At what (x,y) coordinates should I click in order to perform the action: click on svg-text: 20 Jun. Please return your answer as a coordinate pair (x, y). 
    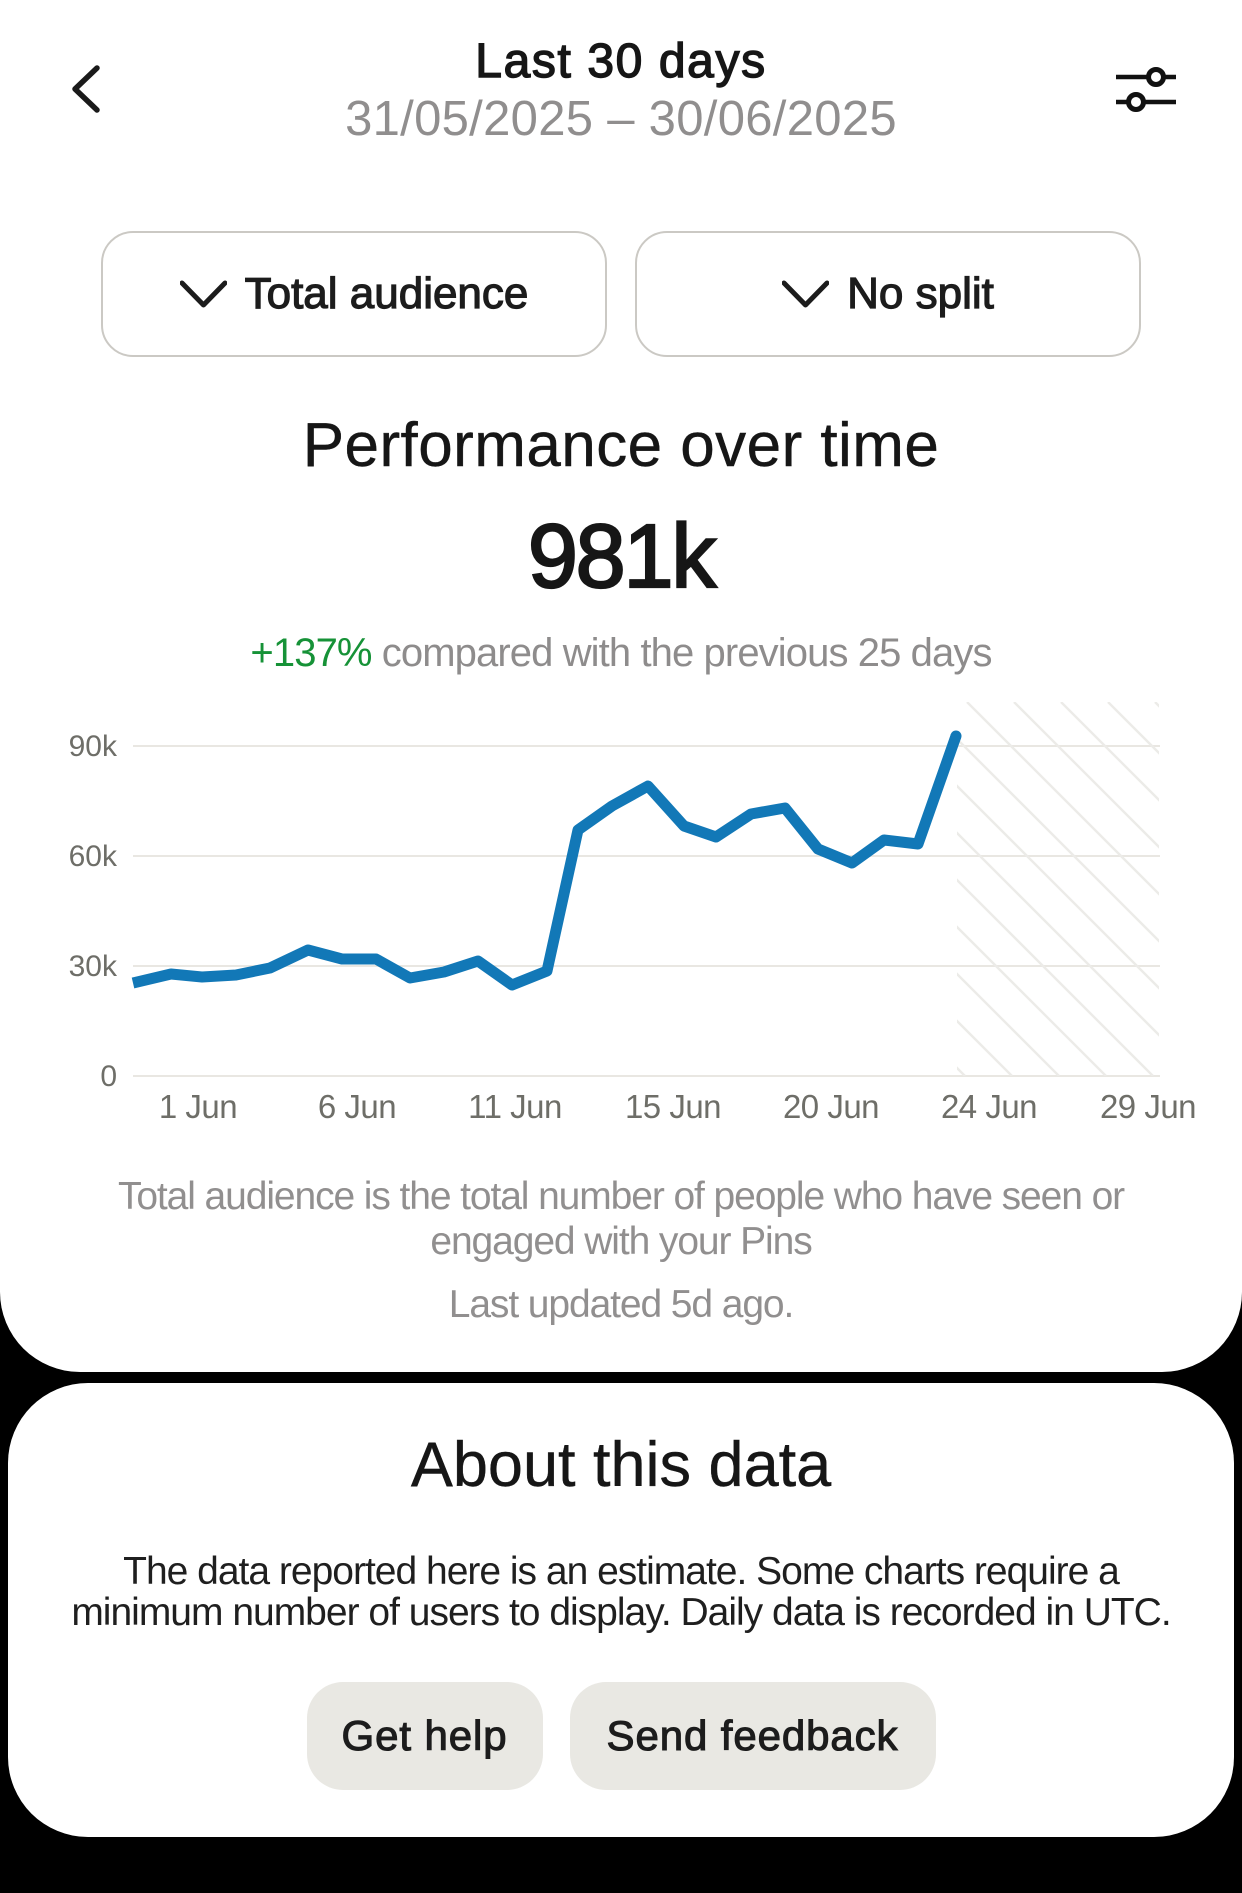
    Looking at the image, I should click on (831, 1106).